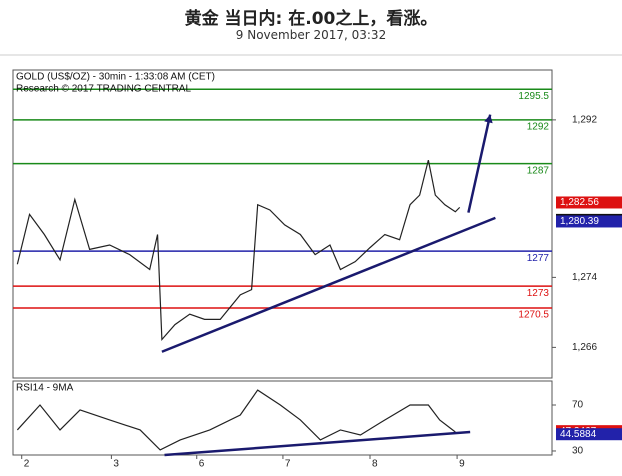 Image resolution: width=622 pixels, height=476 pixels. Describe the element at coordinates (584, 347) in the screenshot. I see `y-tick-label: 1,266` at that location.